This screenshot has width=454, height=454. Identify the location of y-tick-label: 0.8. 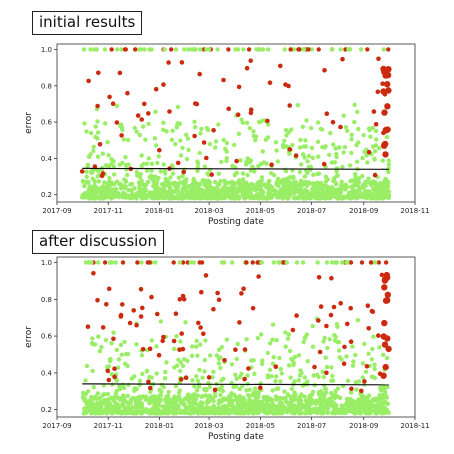
(46, 86).